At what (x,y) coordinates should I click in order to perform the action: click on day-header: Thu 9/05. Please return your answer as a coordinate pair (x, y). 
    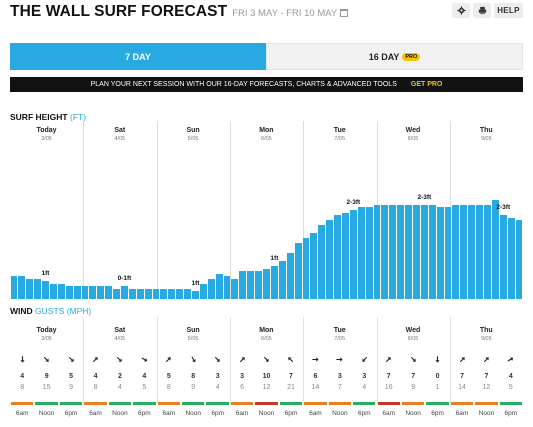
    Looking at the image, I should click on (486, 334).